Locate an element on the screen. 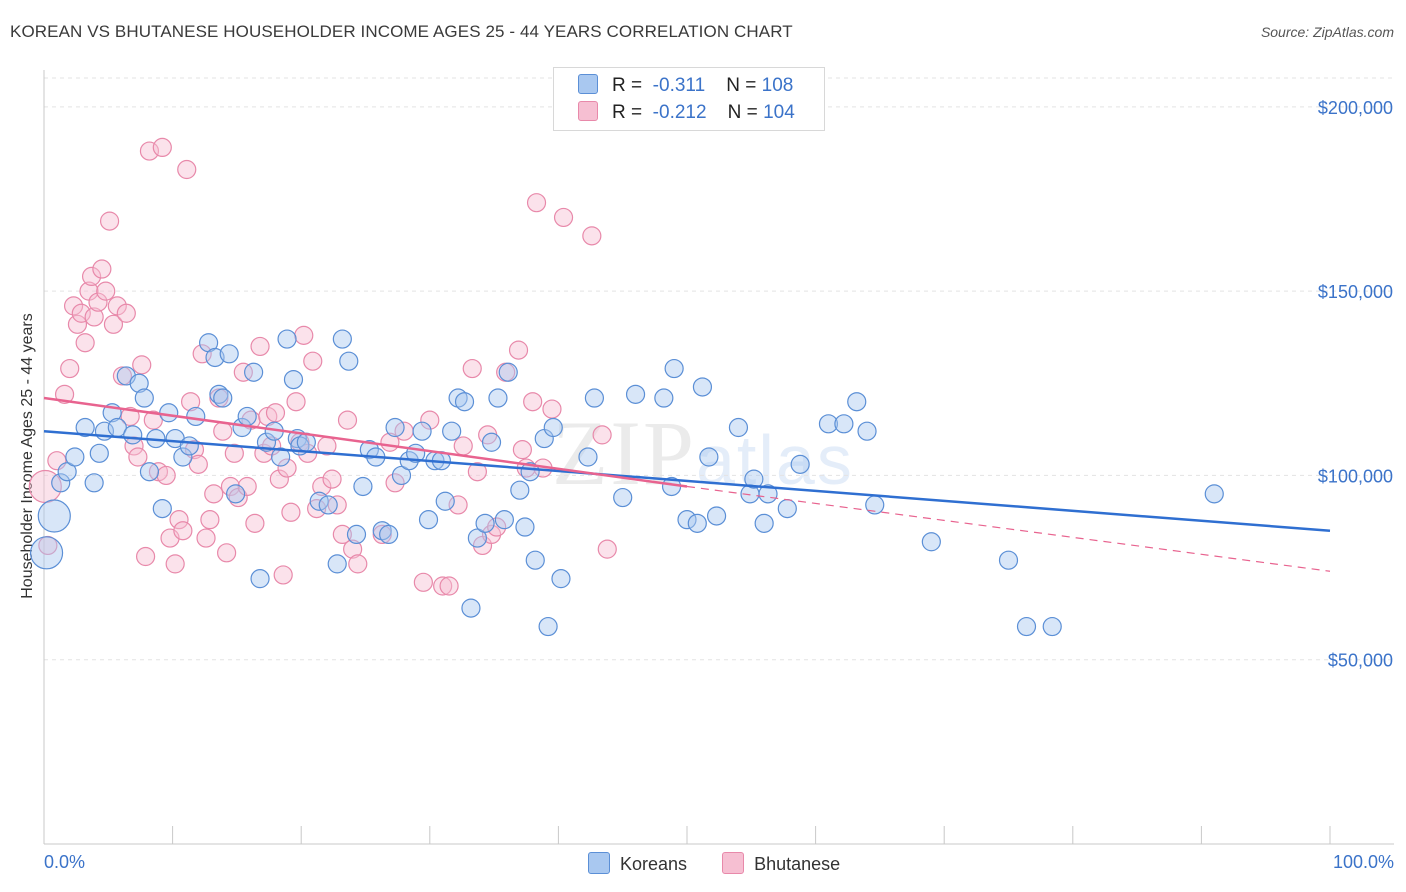  stats-row-koreans: R = -0.311 N = 108 is located at coordinates (685, 86).